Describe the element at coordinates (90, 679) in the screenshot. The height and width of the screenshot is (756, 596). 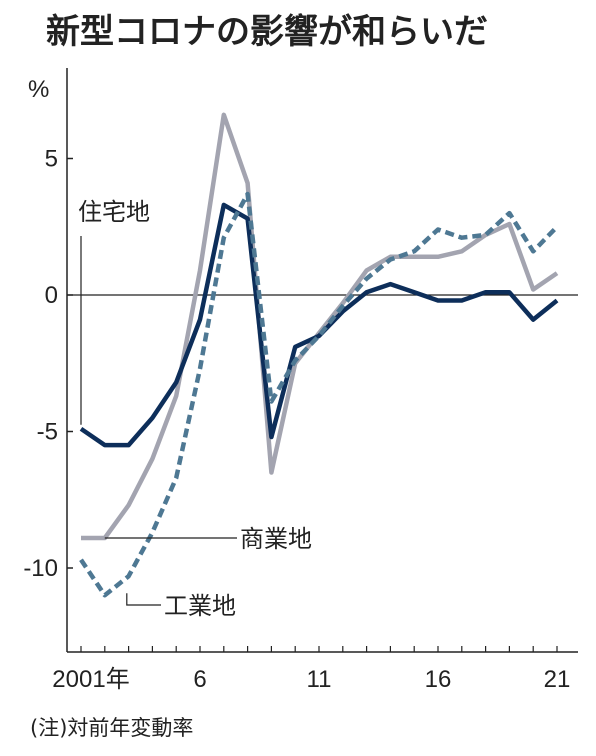
I see `x-tick-label: 2001年` at that location.